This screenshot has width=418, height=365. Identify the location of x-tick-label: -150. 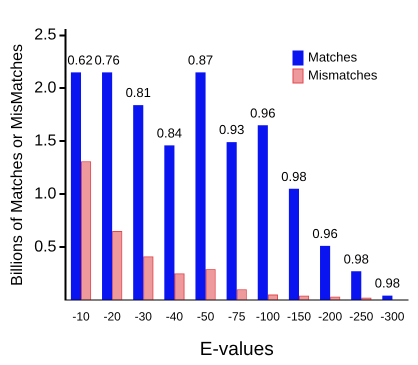
(299, 316).